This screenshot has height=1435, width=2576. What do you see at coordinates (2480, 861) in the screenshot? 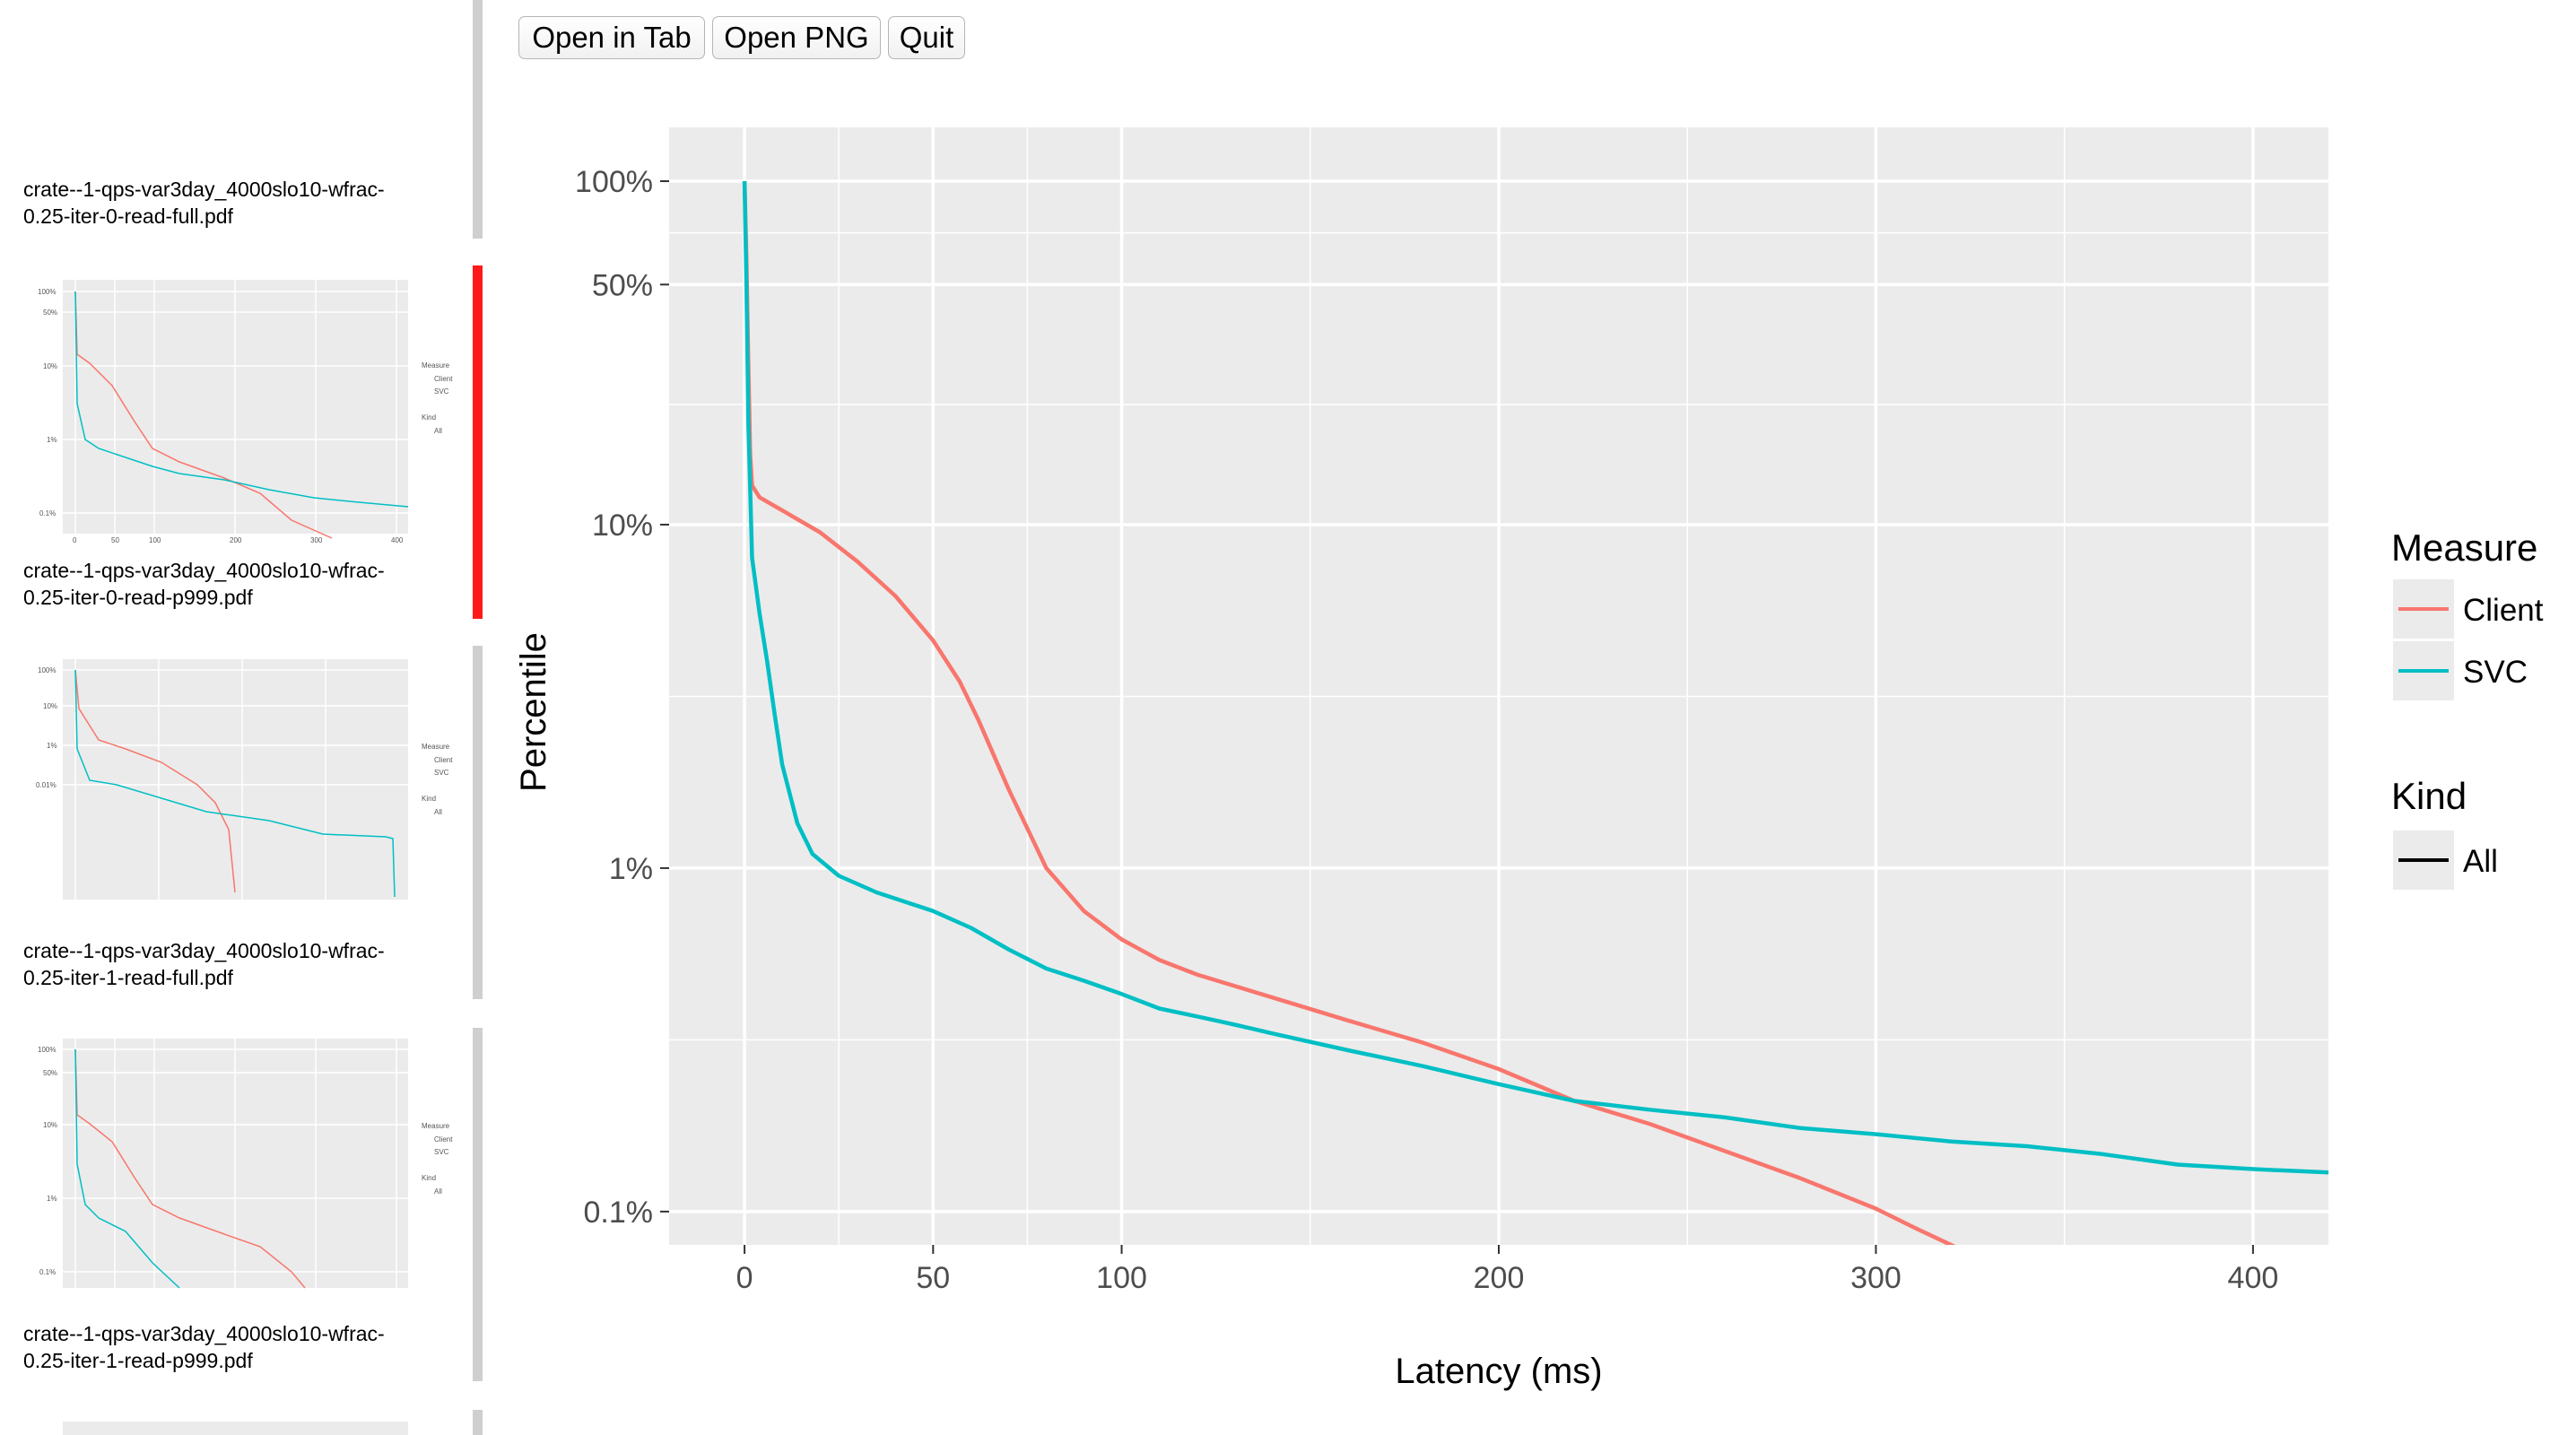
I see `legend-label-all: All` at bounding box center [2480, 861].